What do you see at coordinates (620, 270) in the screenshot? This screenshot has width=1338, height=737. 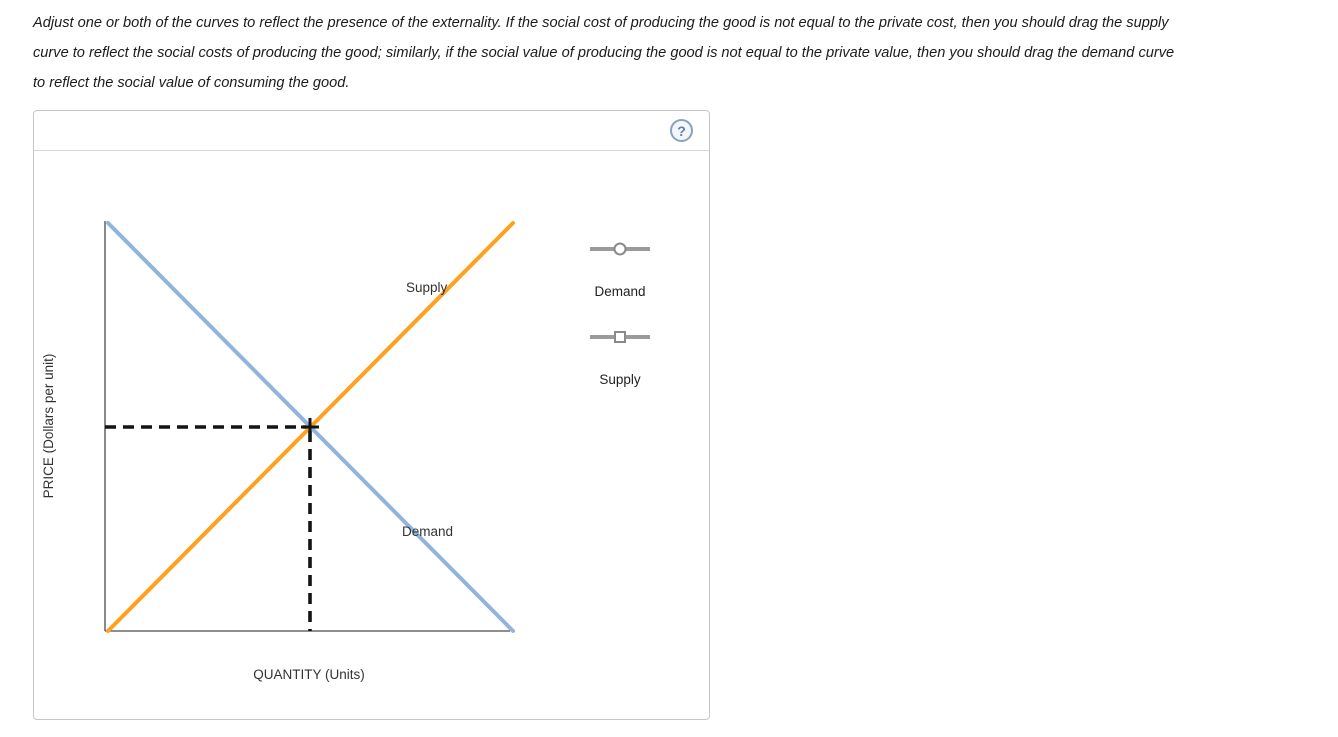 I see `legend-item-demand: Demand` at bounding box center [620, 270].